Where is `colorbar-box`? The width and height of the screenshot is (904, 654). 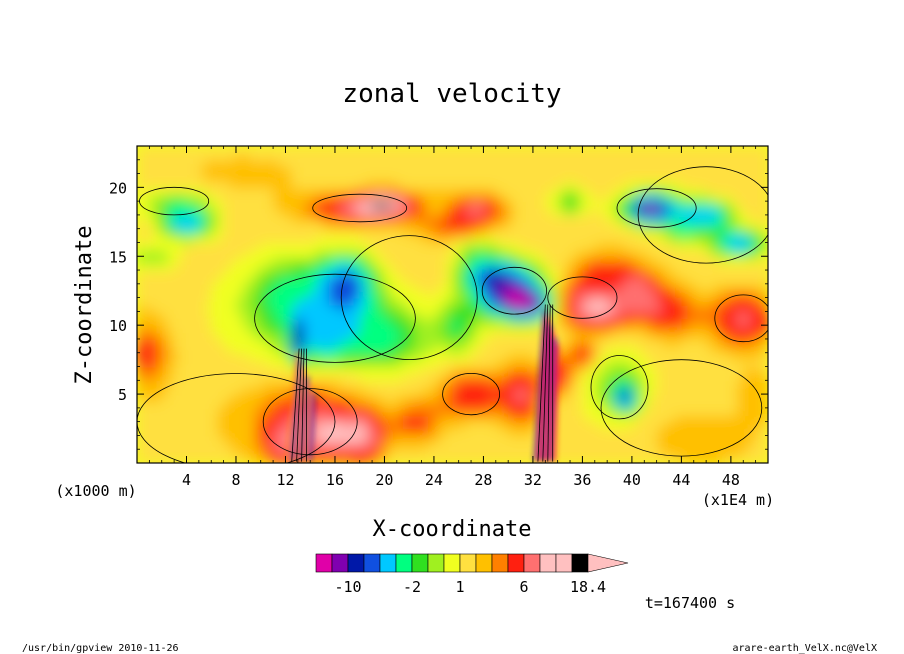
colorbar-box is located at coordinates (564, 563).